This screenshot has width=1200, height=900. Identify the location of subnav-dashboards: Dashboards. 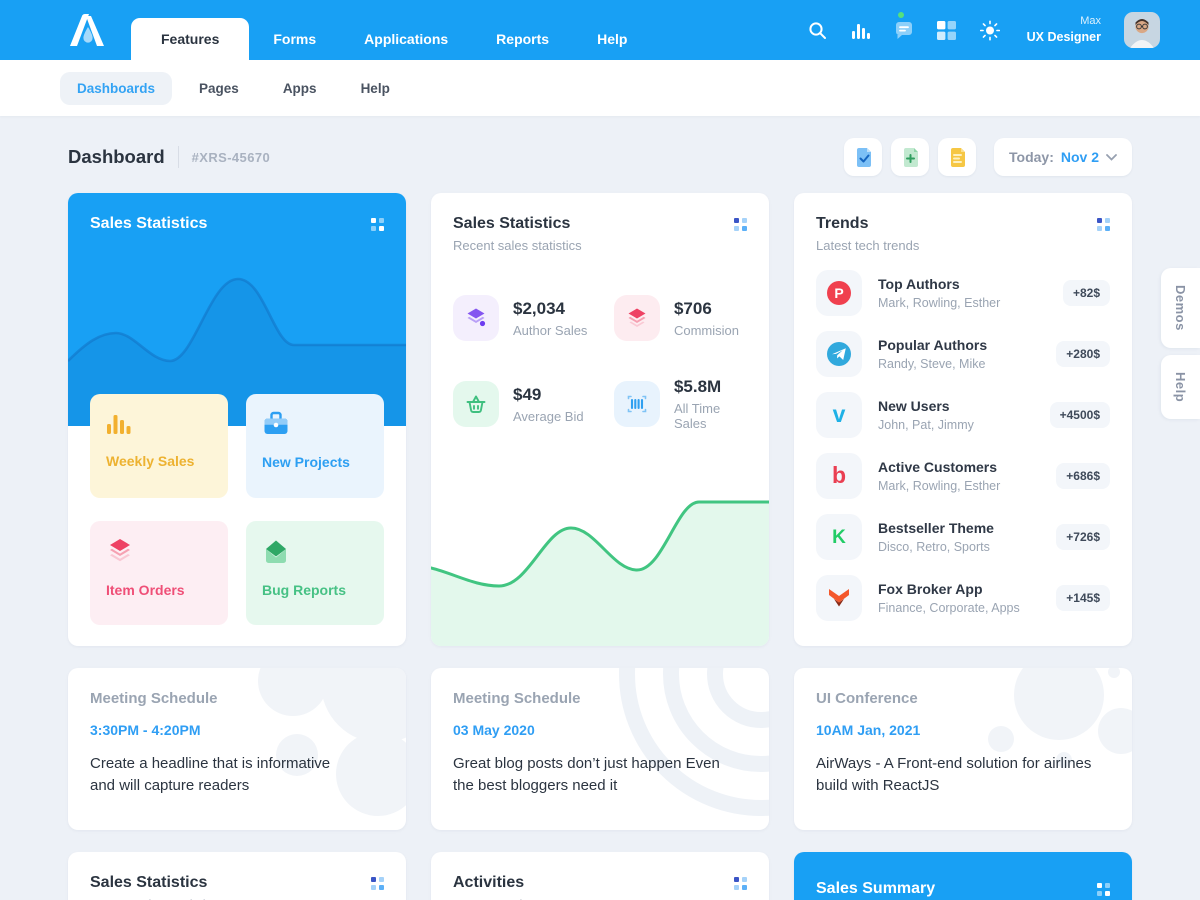
(116, 88).